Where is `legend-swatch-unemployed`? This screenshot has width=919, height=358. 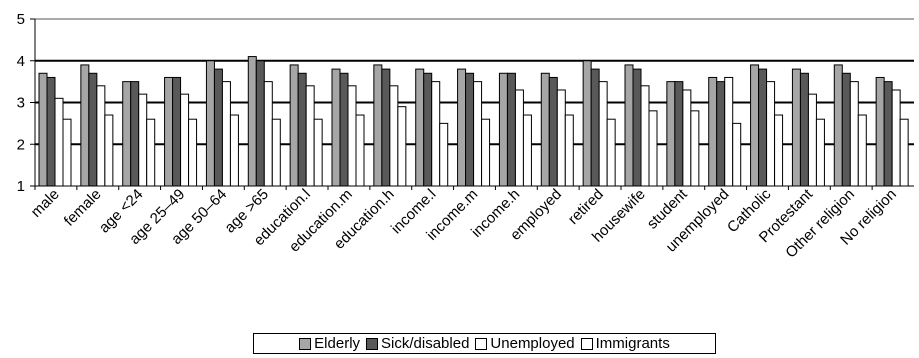 legend-swatch-unemployed is located at coordinates (481, 343).